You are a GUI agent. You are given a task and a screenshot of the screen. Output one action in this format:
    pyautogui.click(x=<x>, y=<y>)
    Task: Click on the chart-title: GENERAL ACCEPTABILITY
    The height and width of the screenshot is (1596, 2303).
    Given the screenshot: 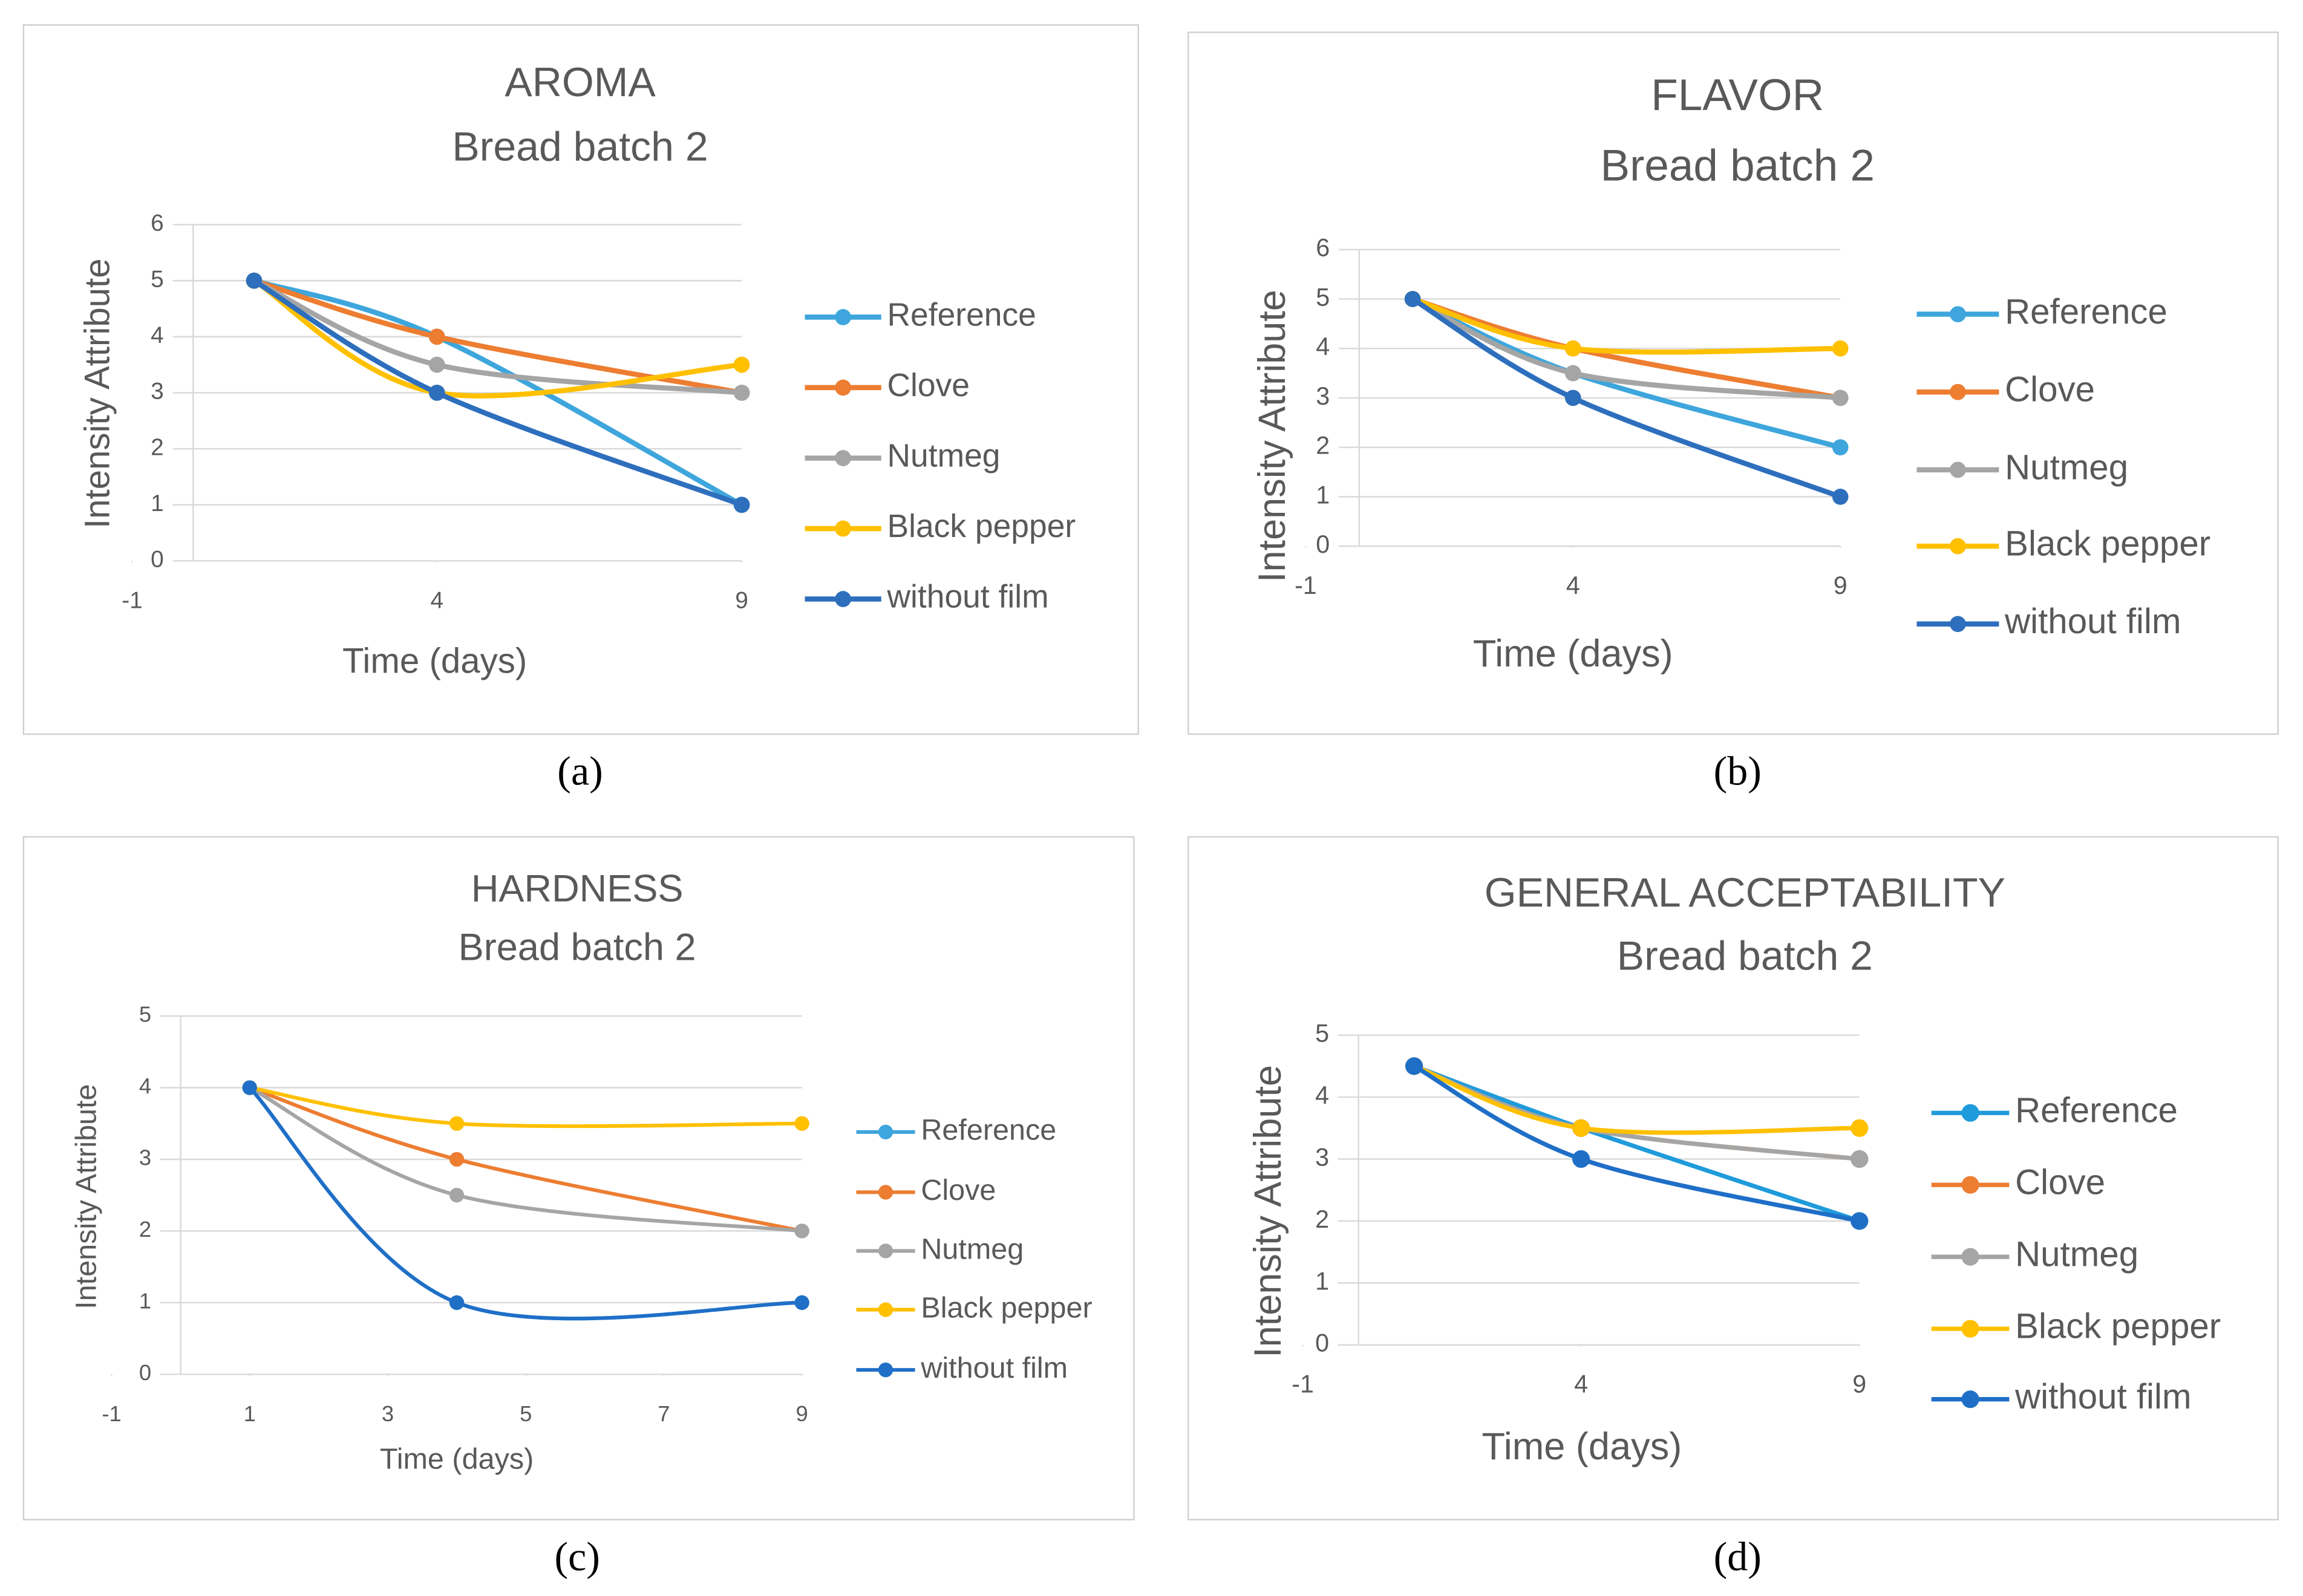 What is the action you would take?
    pyautogui.click(x=1745, y=893)
    